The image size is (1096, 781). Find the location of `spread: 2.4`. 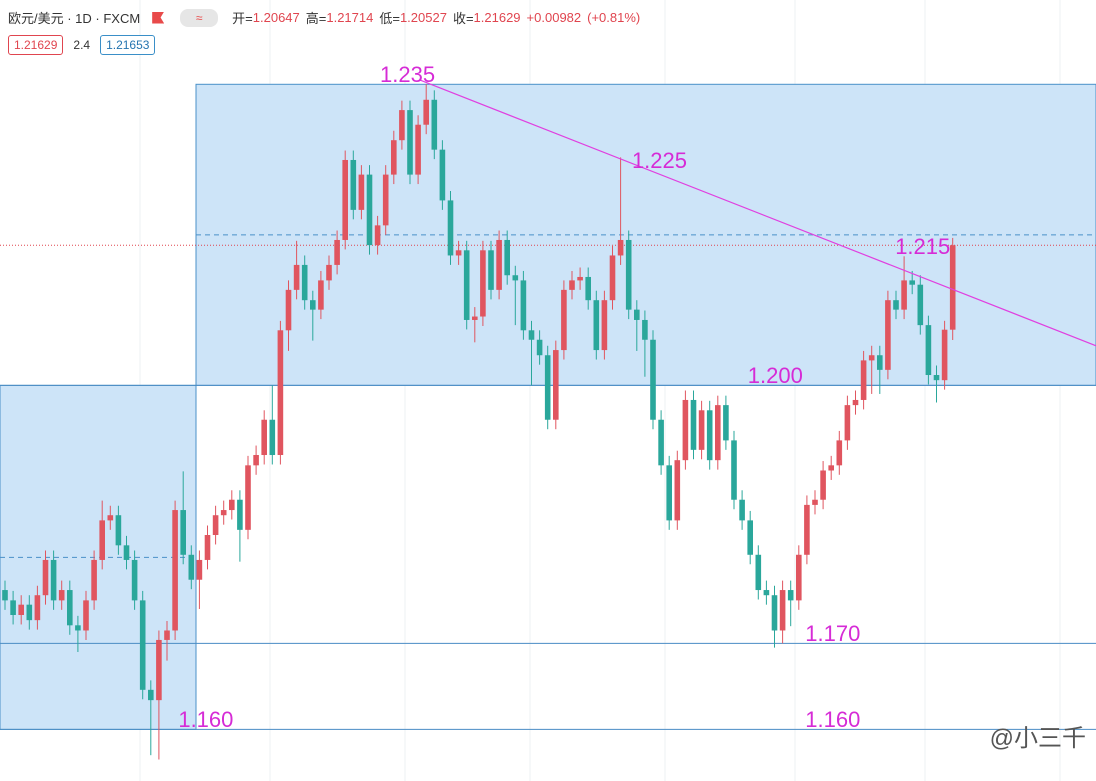

spread: 2.4 is located at coordinates (82, 45).